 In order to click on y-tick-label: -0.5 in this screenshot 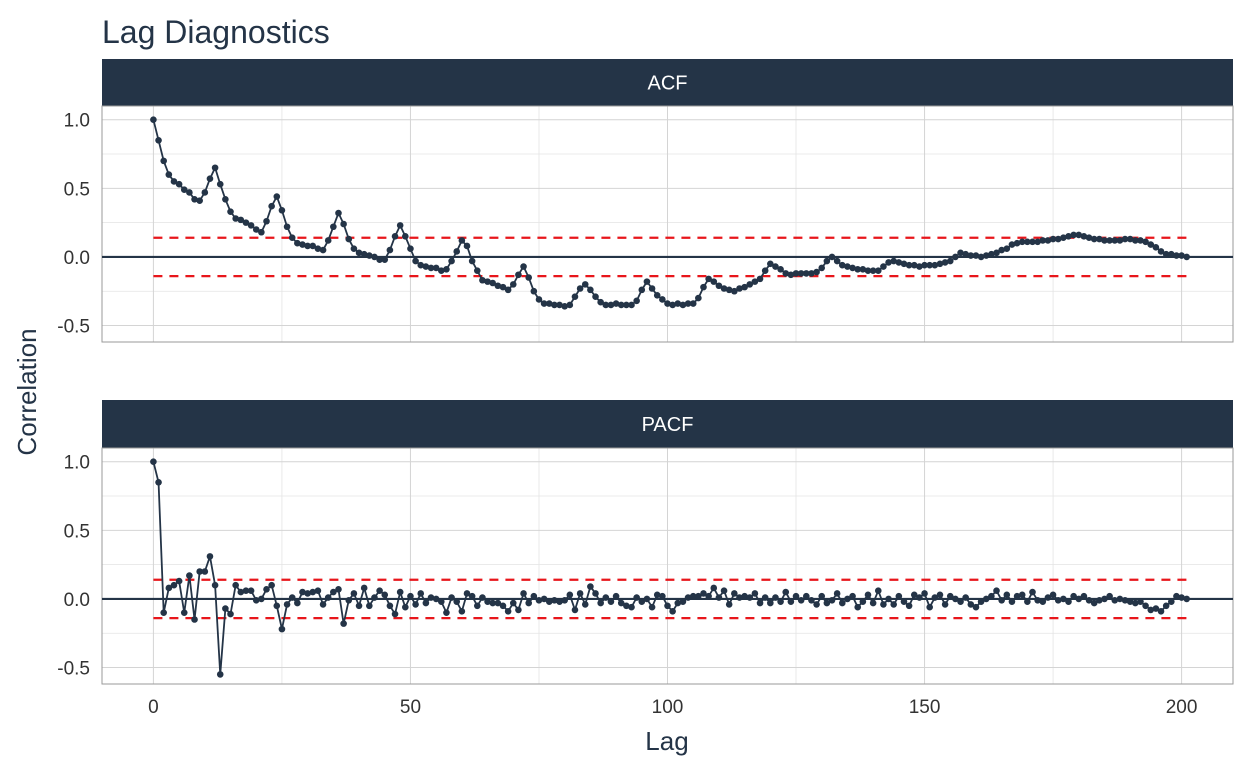, I will do `click(73, 669)`.